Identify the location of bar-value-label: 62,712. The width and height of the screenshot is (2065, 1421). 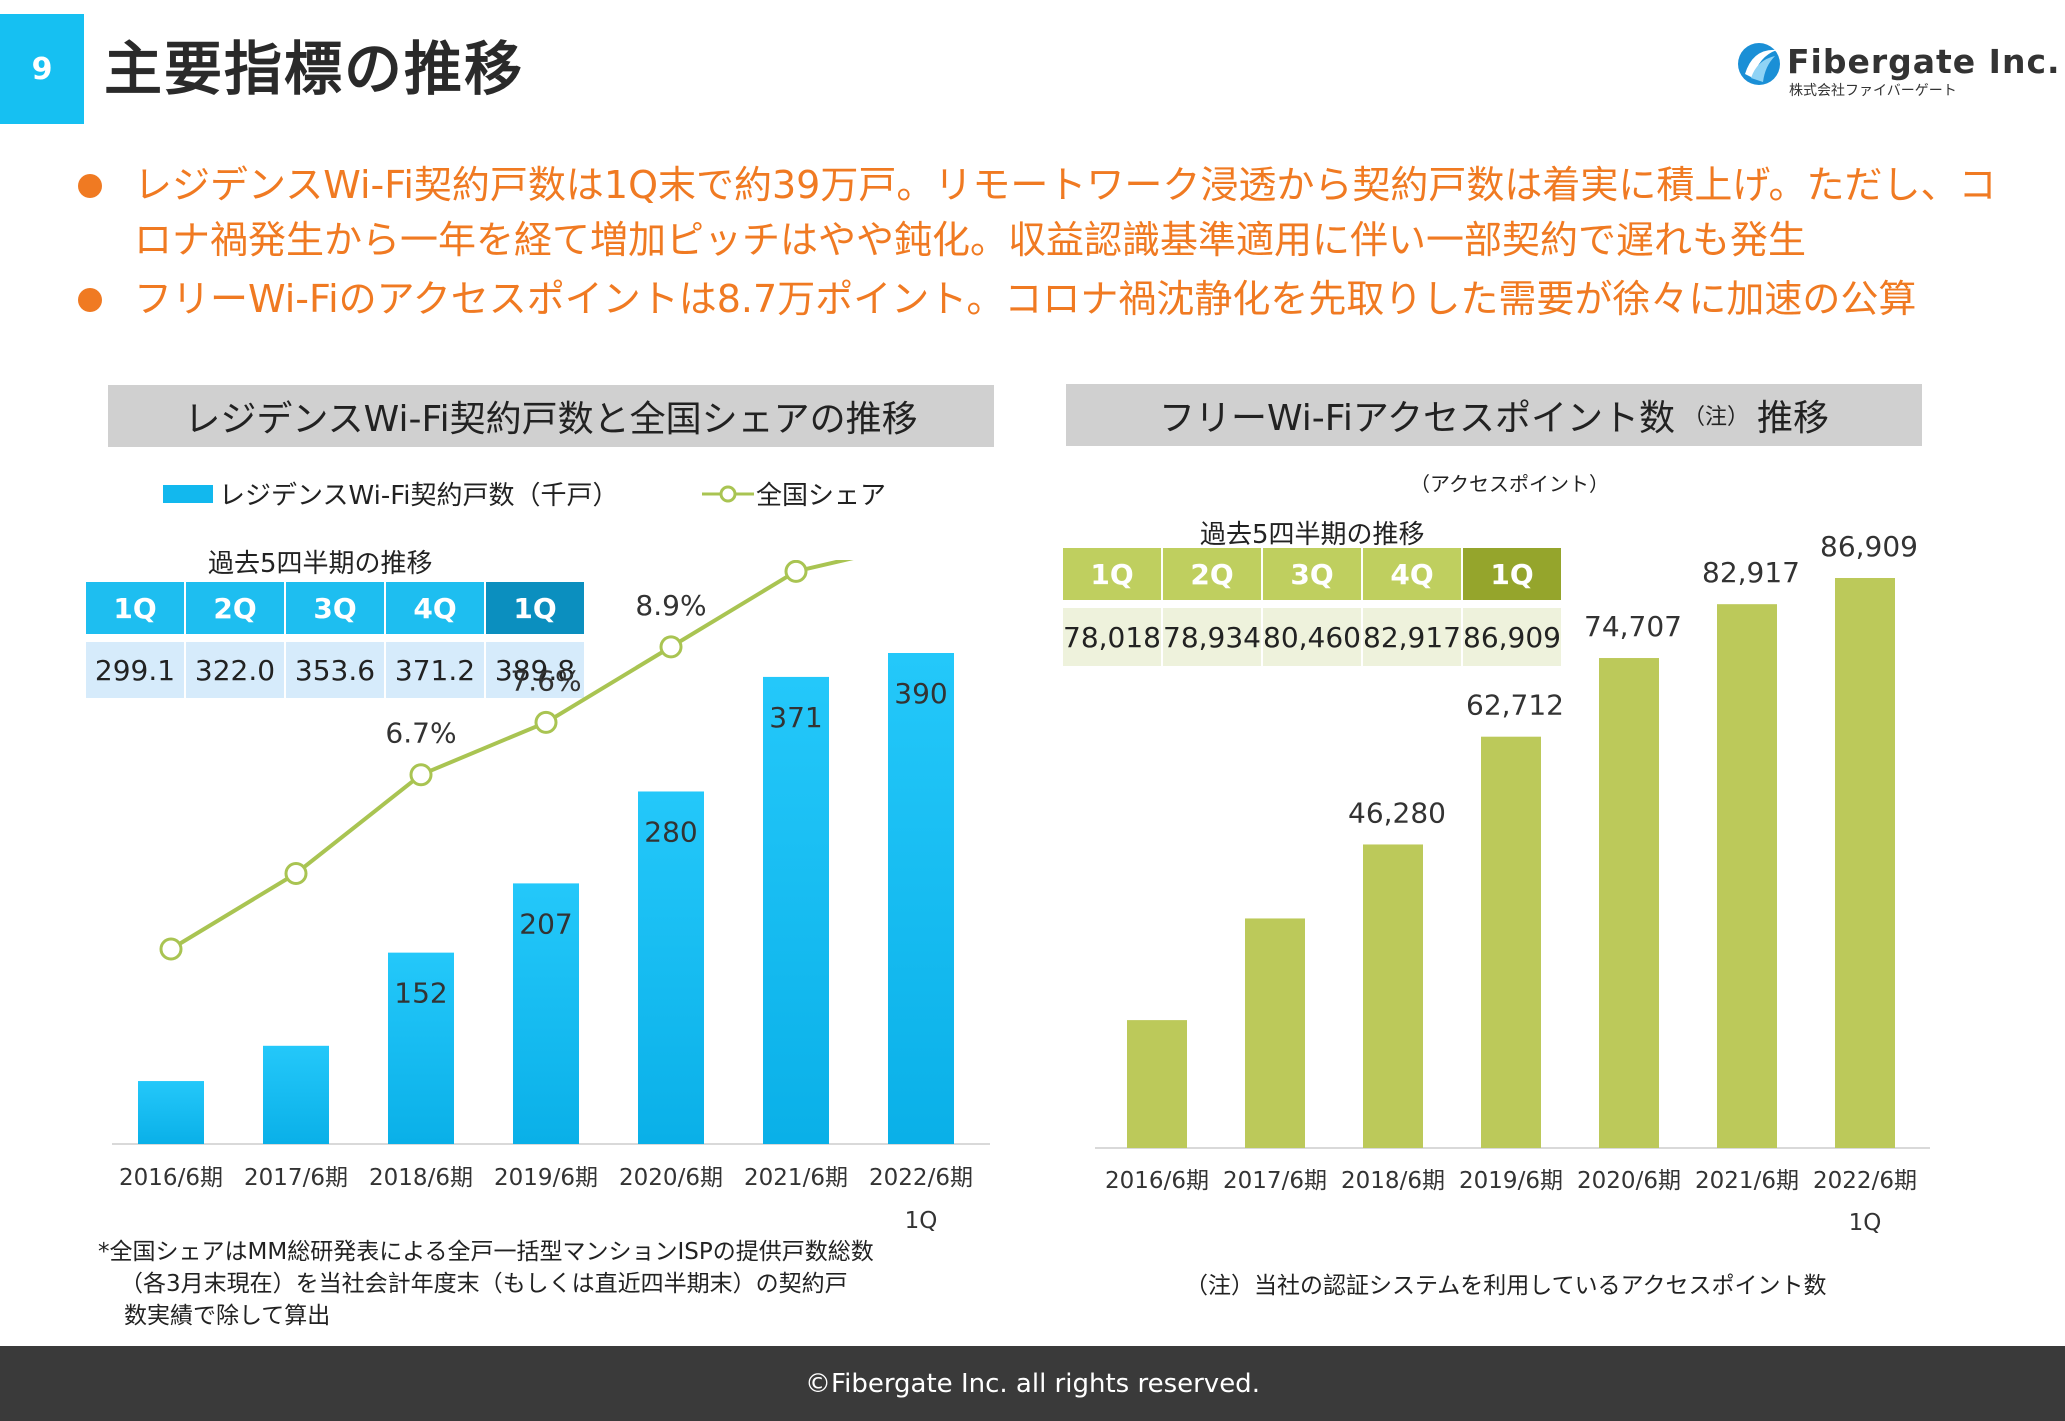
(1515, 705).